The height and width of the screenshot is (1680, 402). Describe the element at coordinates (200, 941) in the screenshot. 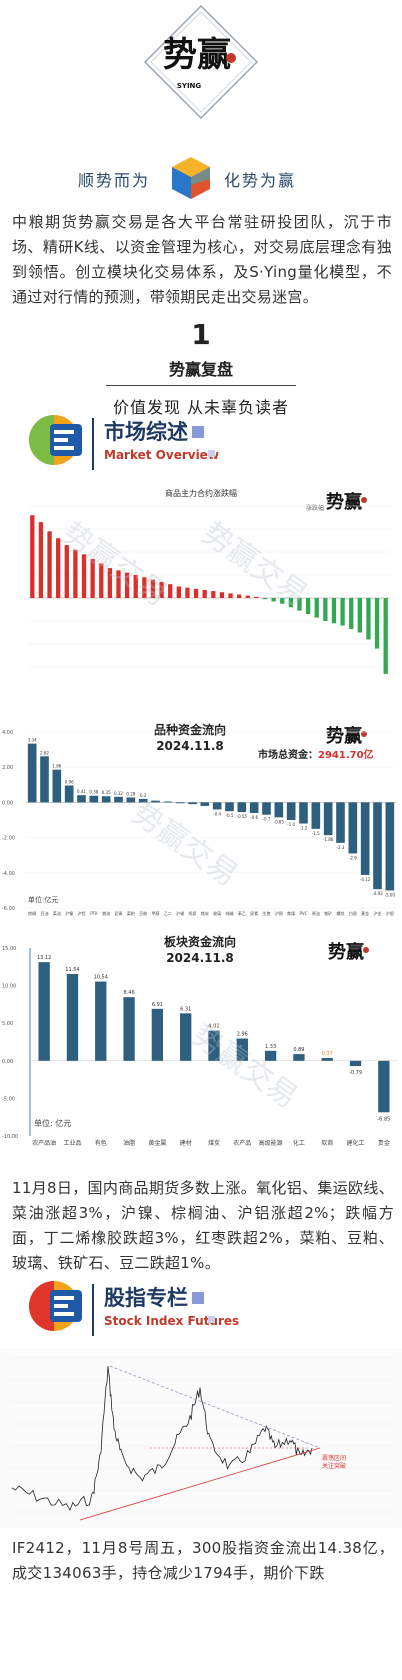

I see `chart3-title: 板块资金流向` at that location.